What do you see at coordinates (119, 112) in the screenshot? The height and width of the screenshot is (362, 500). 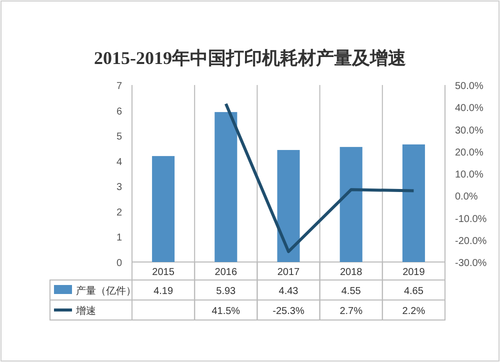 I see `y-tick-label: 6` at bounding box center [119, 112].